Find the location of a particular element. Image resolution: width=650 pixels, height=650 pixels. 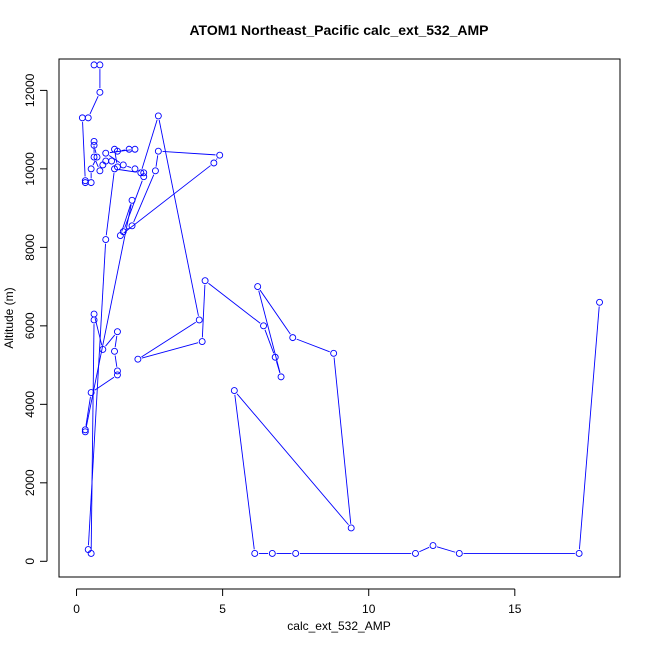

y-tick-label: 4000 is located at coordinates (30, 404).